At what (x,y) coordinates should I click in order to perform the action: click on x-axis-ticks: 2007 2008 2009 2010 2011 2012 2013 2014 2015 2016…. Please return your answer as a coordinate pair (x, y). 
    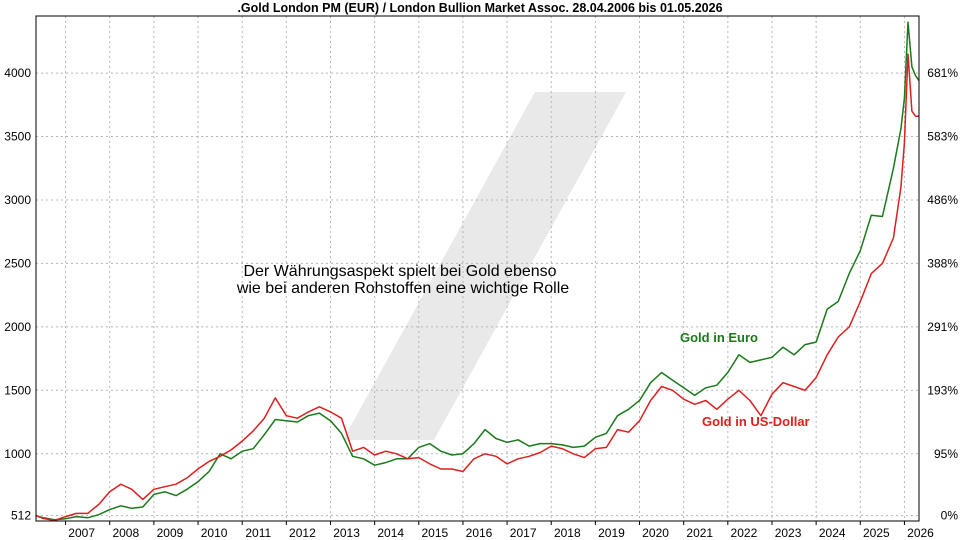
    Looking at the image, I should click on (499, 530).